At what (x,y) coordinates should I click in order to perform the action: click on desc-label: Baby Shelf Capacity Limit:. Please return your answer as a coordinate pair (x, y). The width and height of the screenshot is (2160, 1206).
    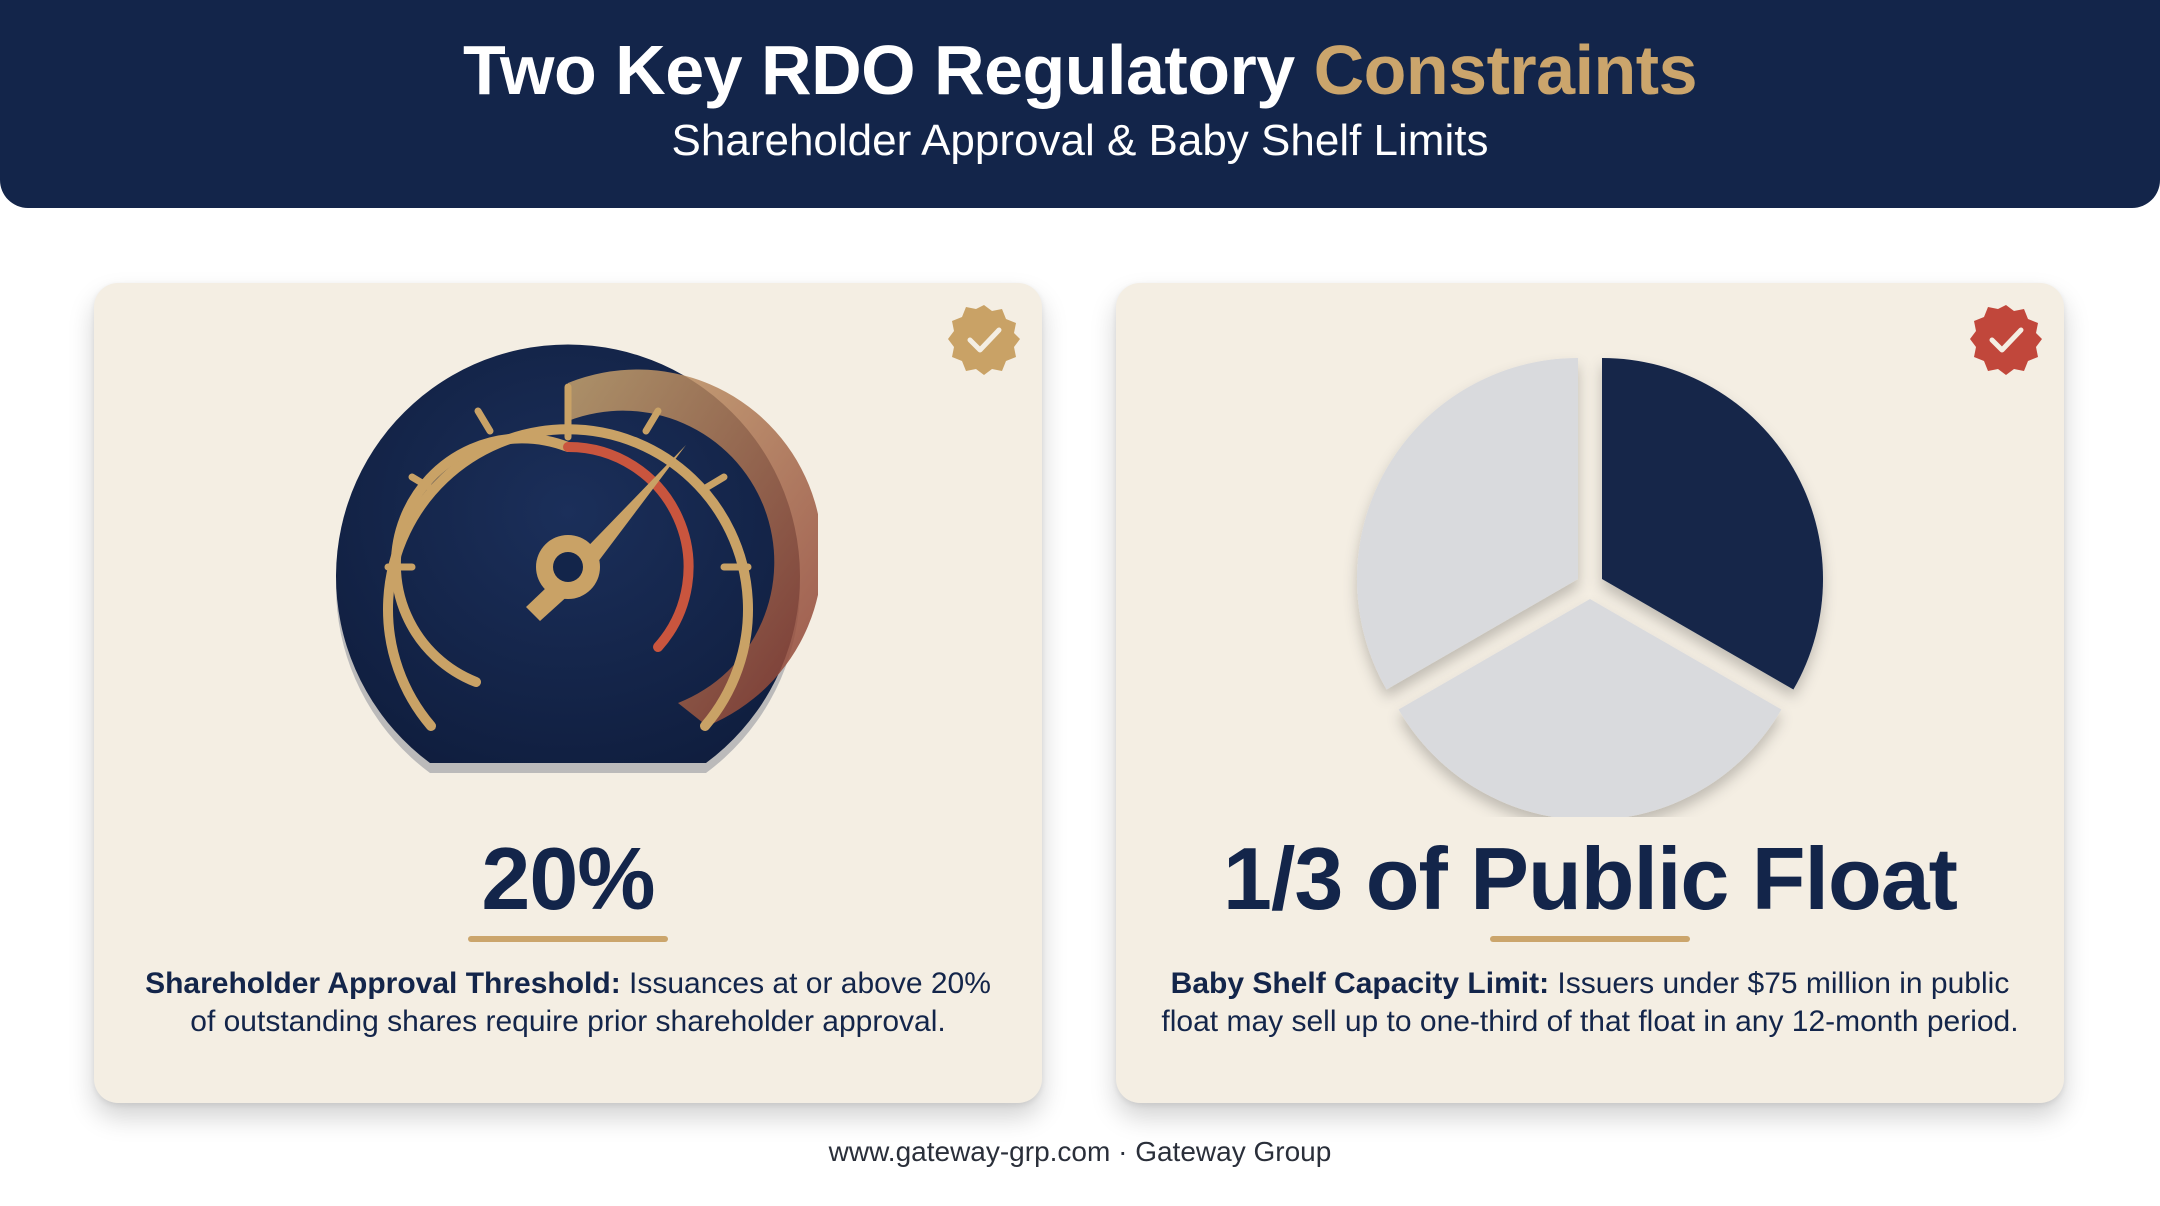
    Looking at the image, I should click on (1360, 983).